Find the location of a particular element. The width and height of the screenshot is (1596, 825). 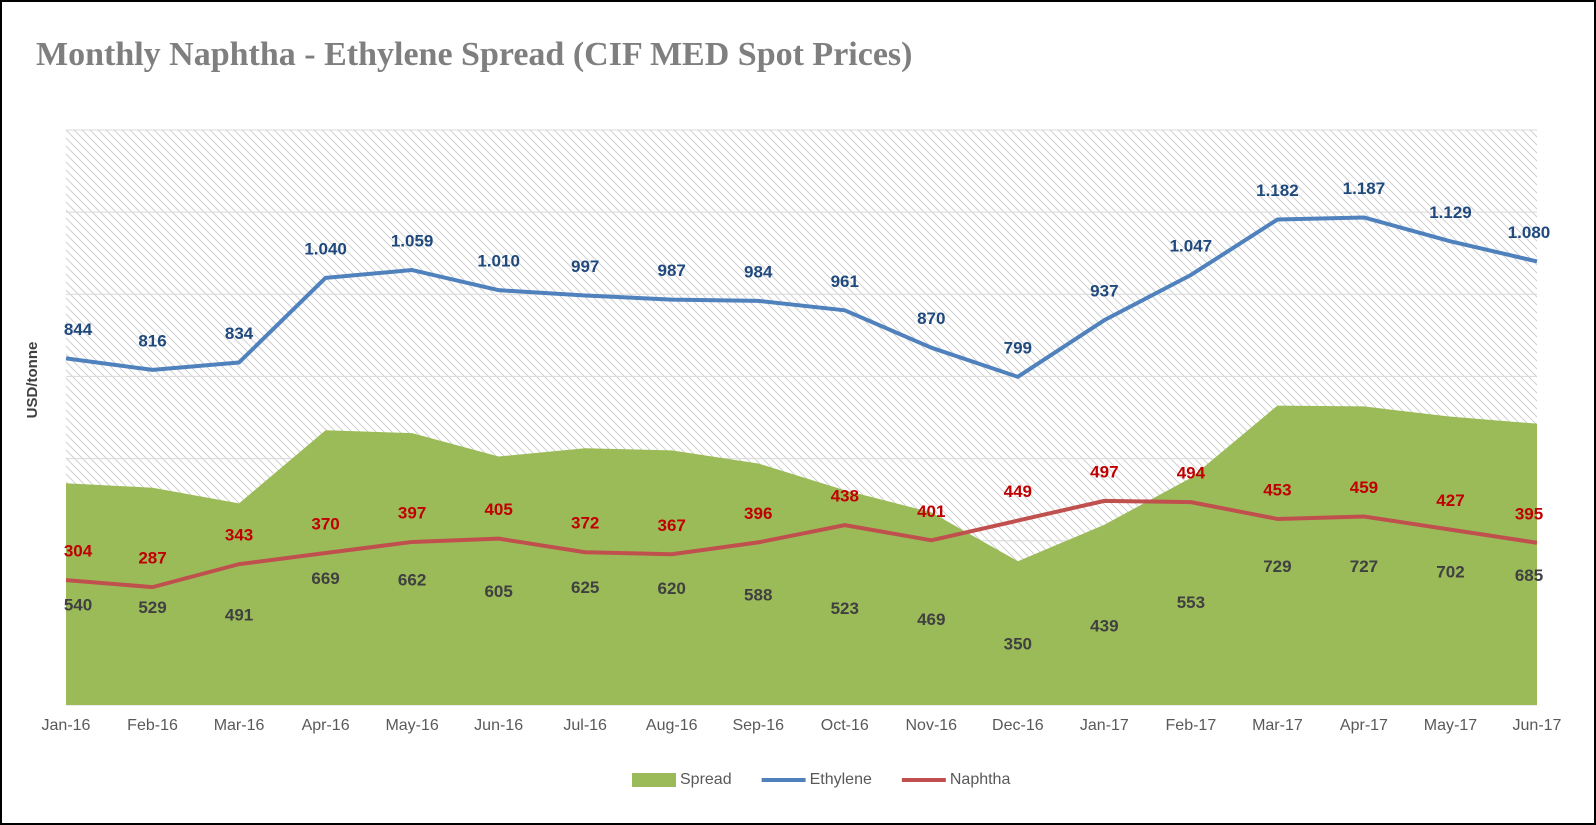

value-label: 1.010 is located at coordinates (498, 261).